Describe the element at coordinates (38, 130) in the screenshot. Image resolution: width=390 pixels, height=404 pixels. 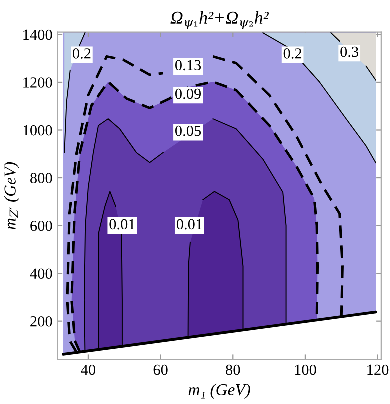
I see `y-tick-label: 1000` at that location.